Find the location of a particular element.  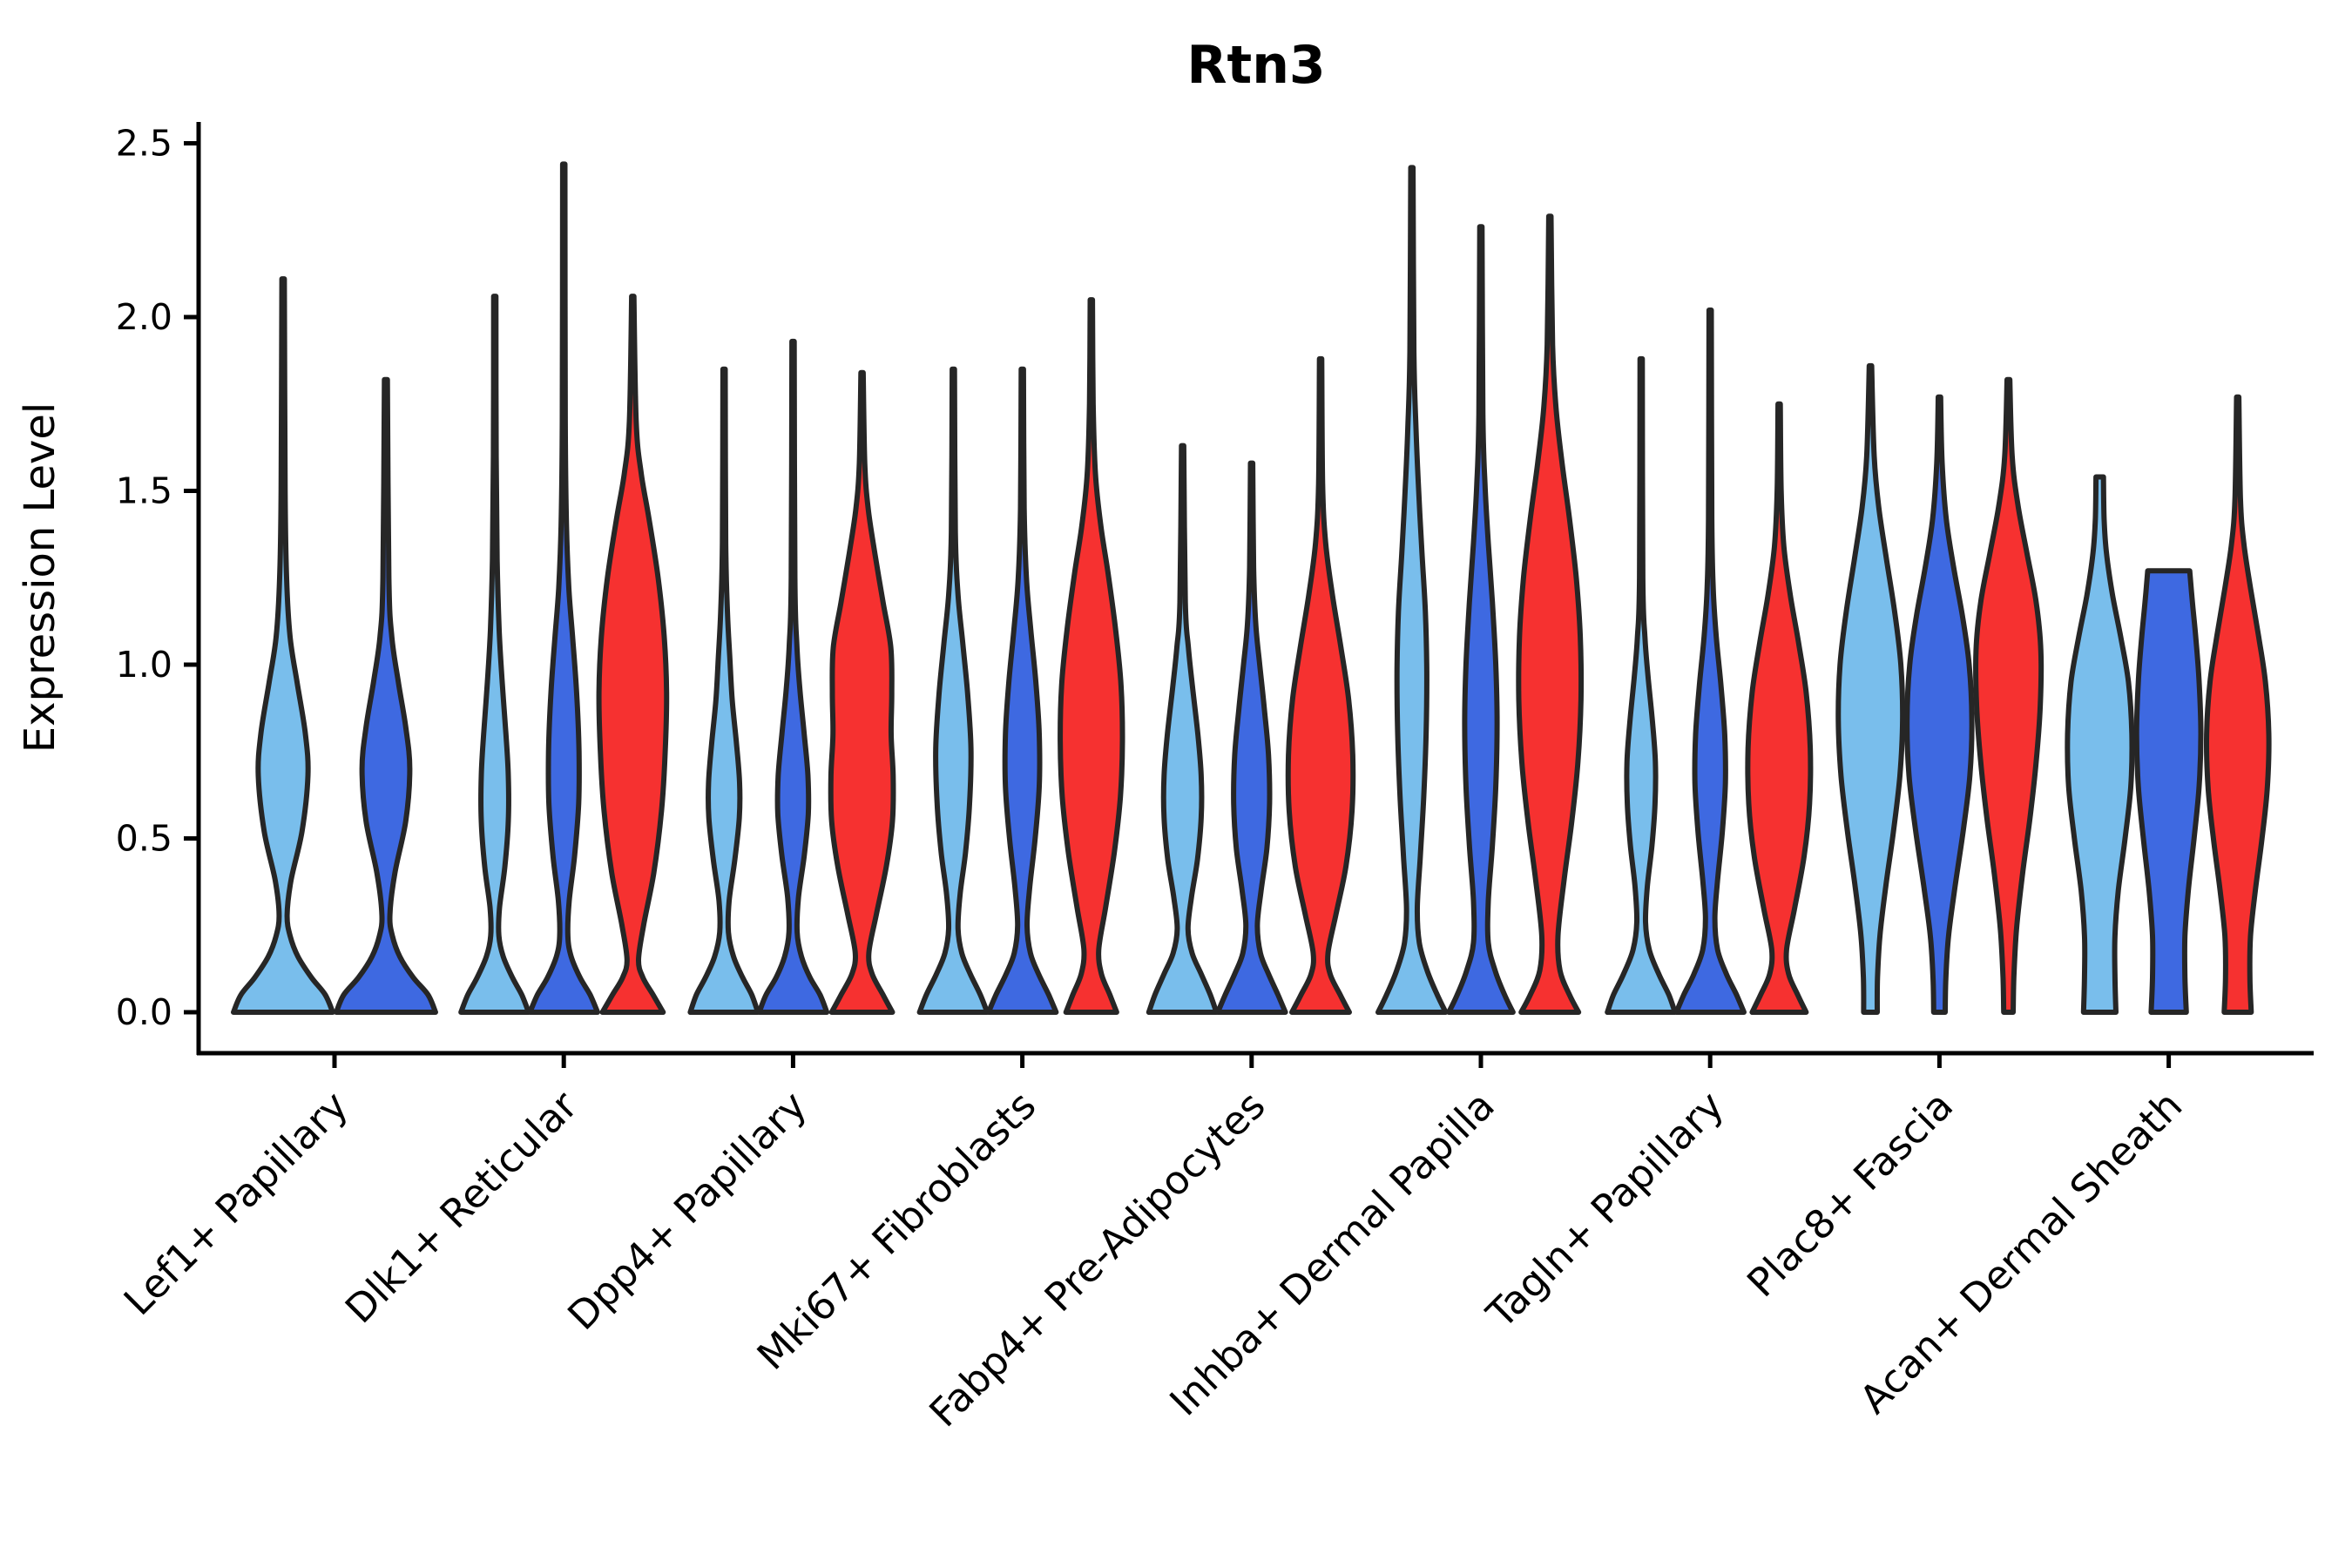

violin-acan-dermal-sheath-red is located at coordinates (2237, 704).